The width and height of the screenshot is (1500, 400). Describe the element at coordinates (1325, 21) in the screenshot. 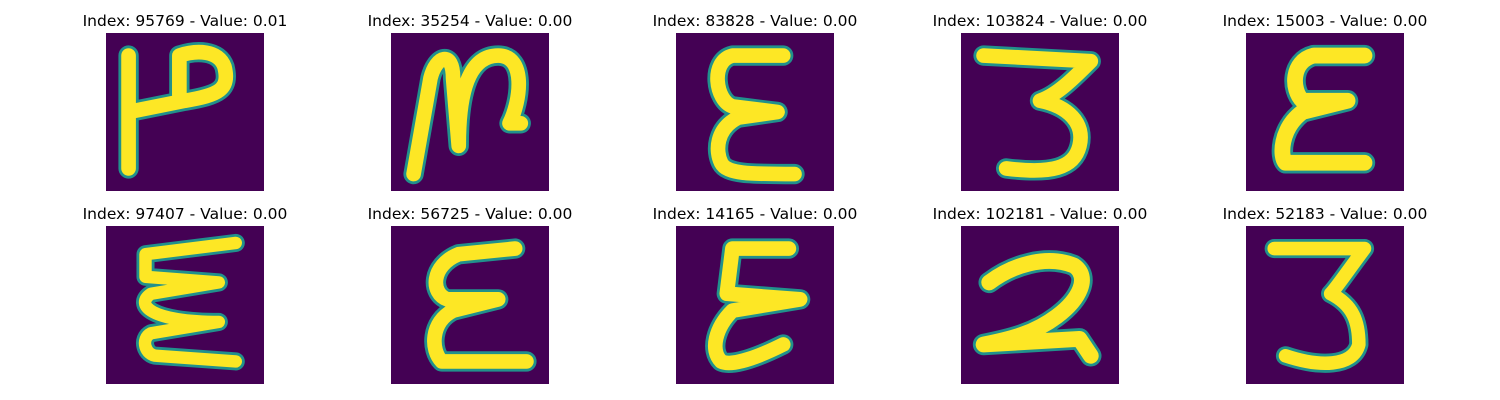

I see `panel-title: Index: 15003 - Value: 0.00` at that location.